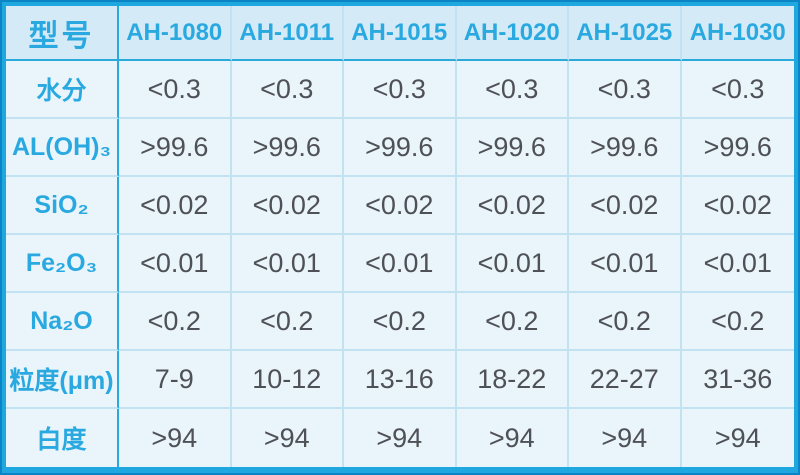  Describe the element at coordinates (62, 380) in the screenshot. I see `row-label-cell: 粒度(μm)` at that location.